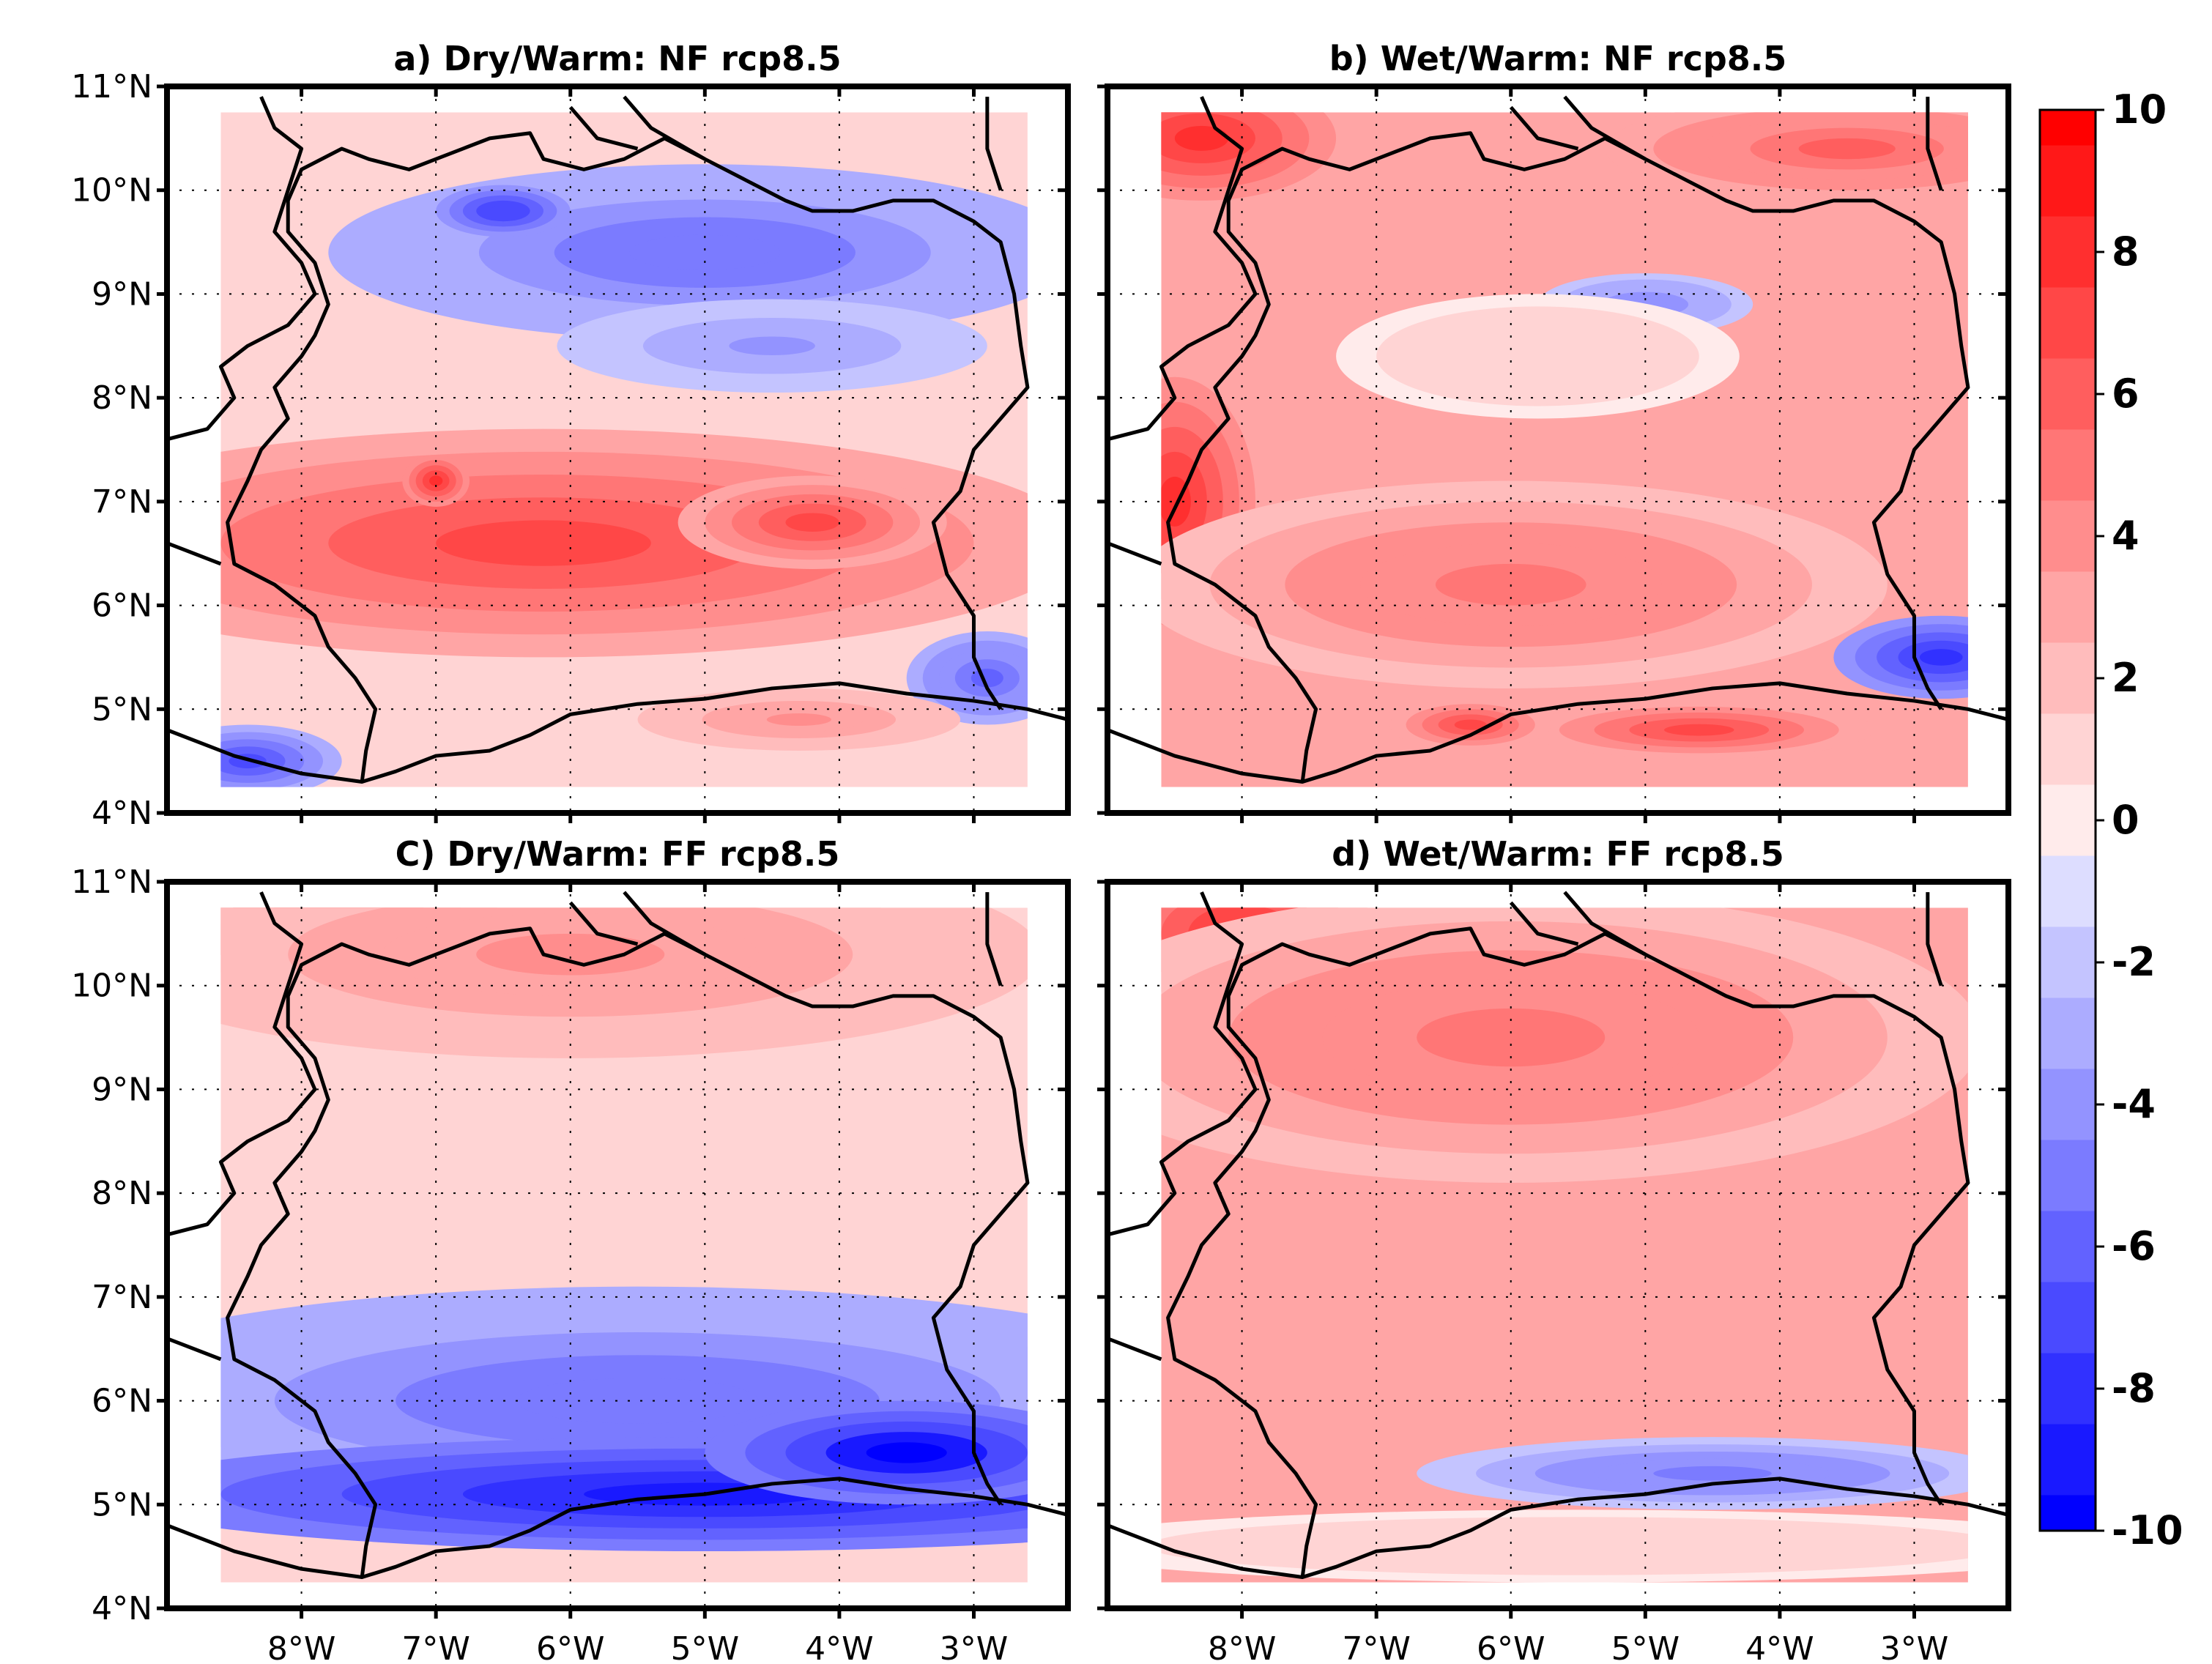 This screenshot has width=2212, height=1664. What do you see at coordinates (111, 190) in the screenshot?
I see `y-tick-label: 10°N` at bounding box center [111, 190].